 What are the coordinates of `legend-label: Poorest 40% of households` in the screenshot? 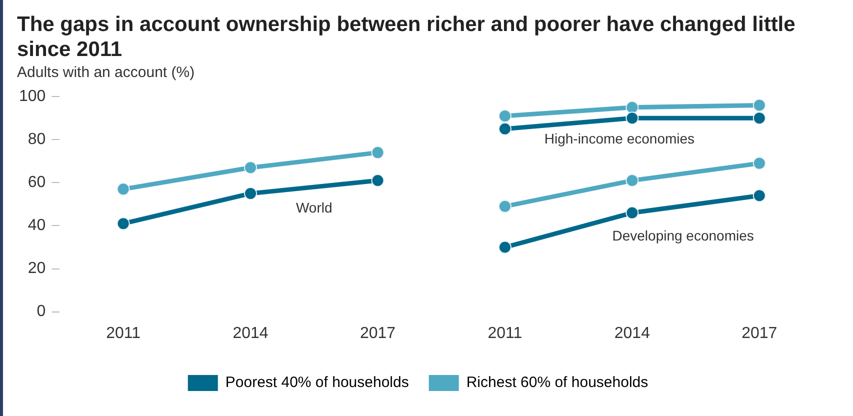 It's located at (317, 383).